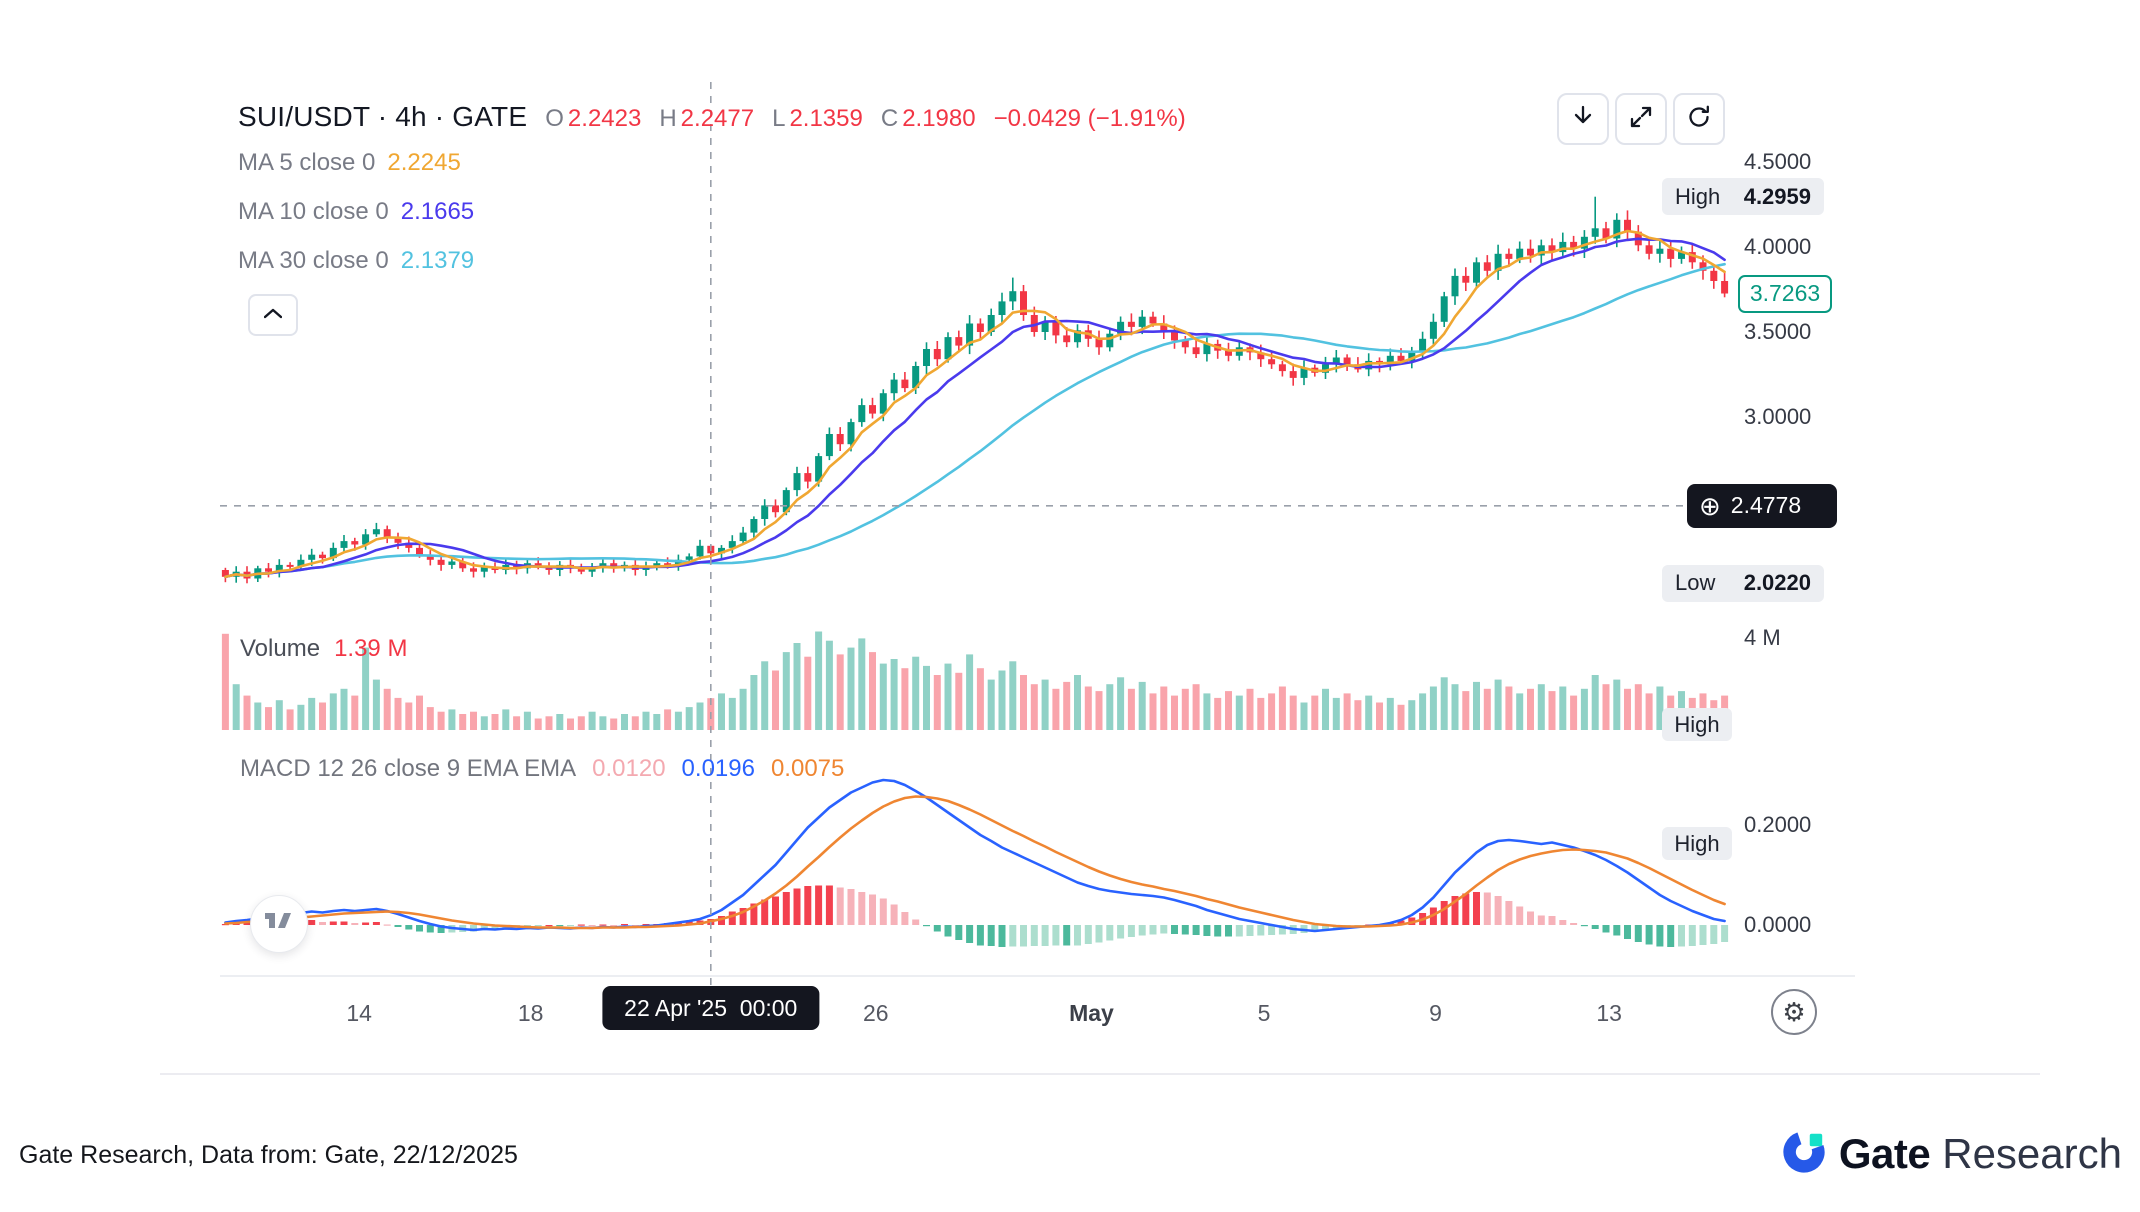 The image size is (2140, 1212). I want to click on refresh-icon, so click(1699, 119).